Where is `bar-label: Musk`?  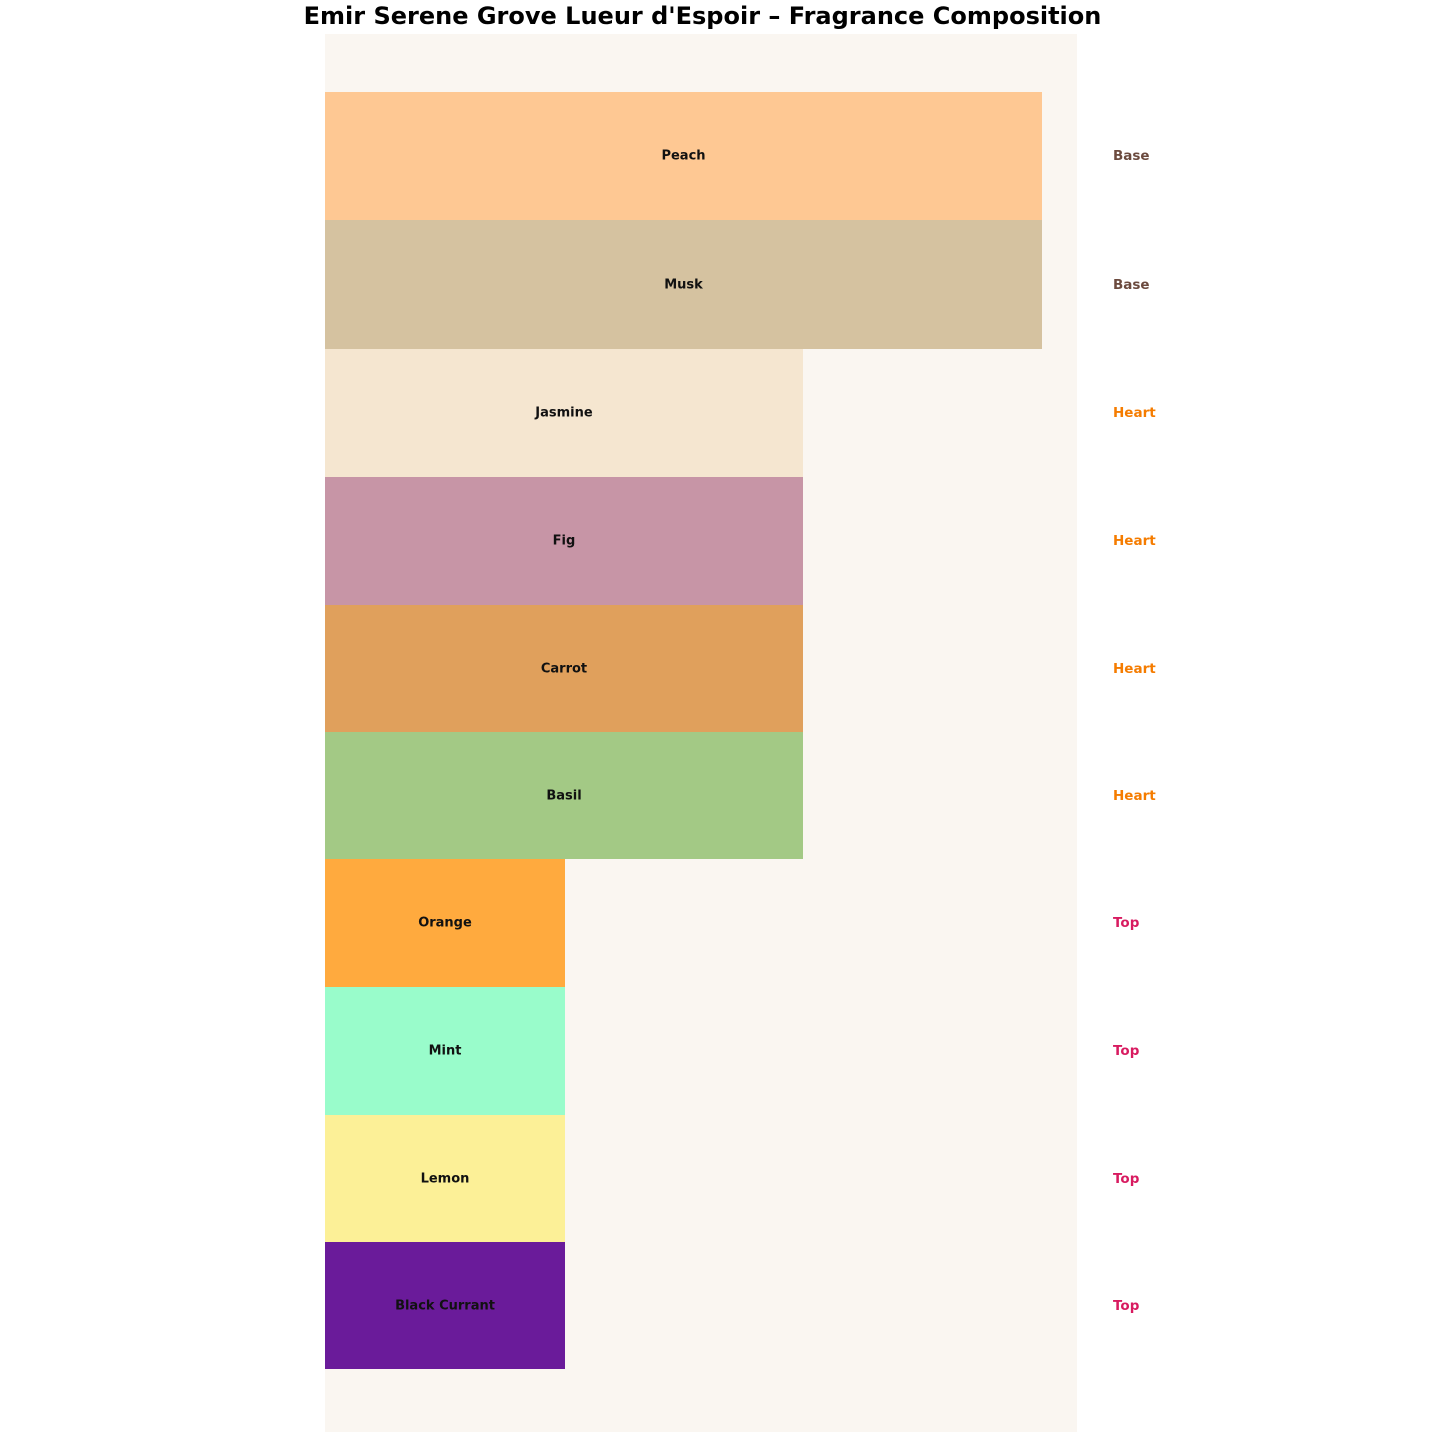
bar-label: Musk is located at coordinates (683, 284).